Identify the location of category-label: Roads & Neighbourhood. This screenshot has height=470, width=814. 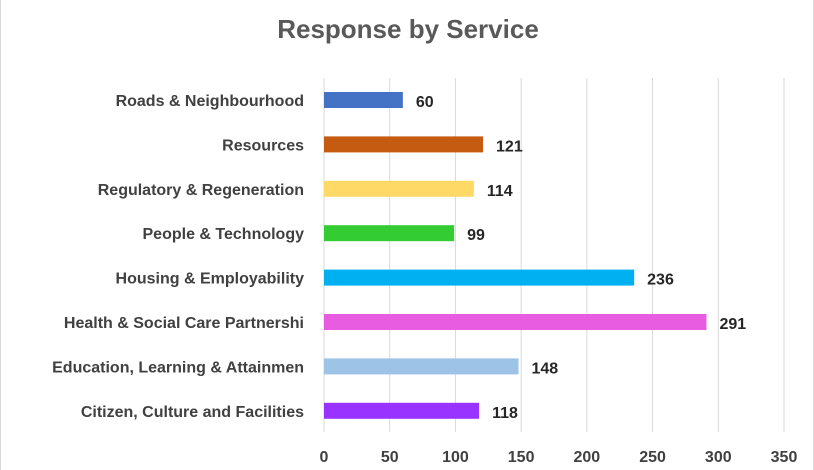
(210, 101).